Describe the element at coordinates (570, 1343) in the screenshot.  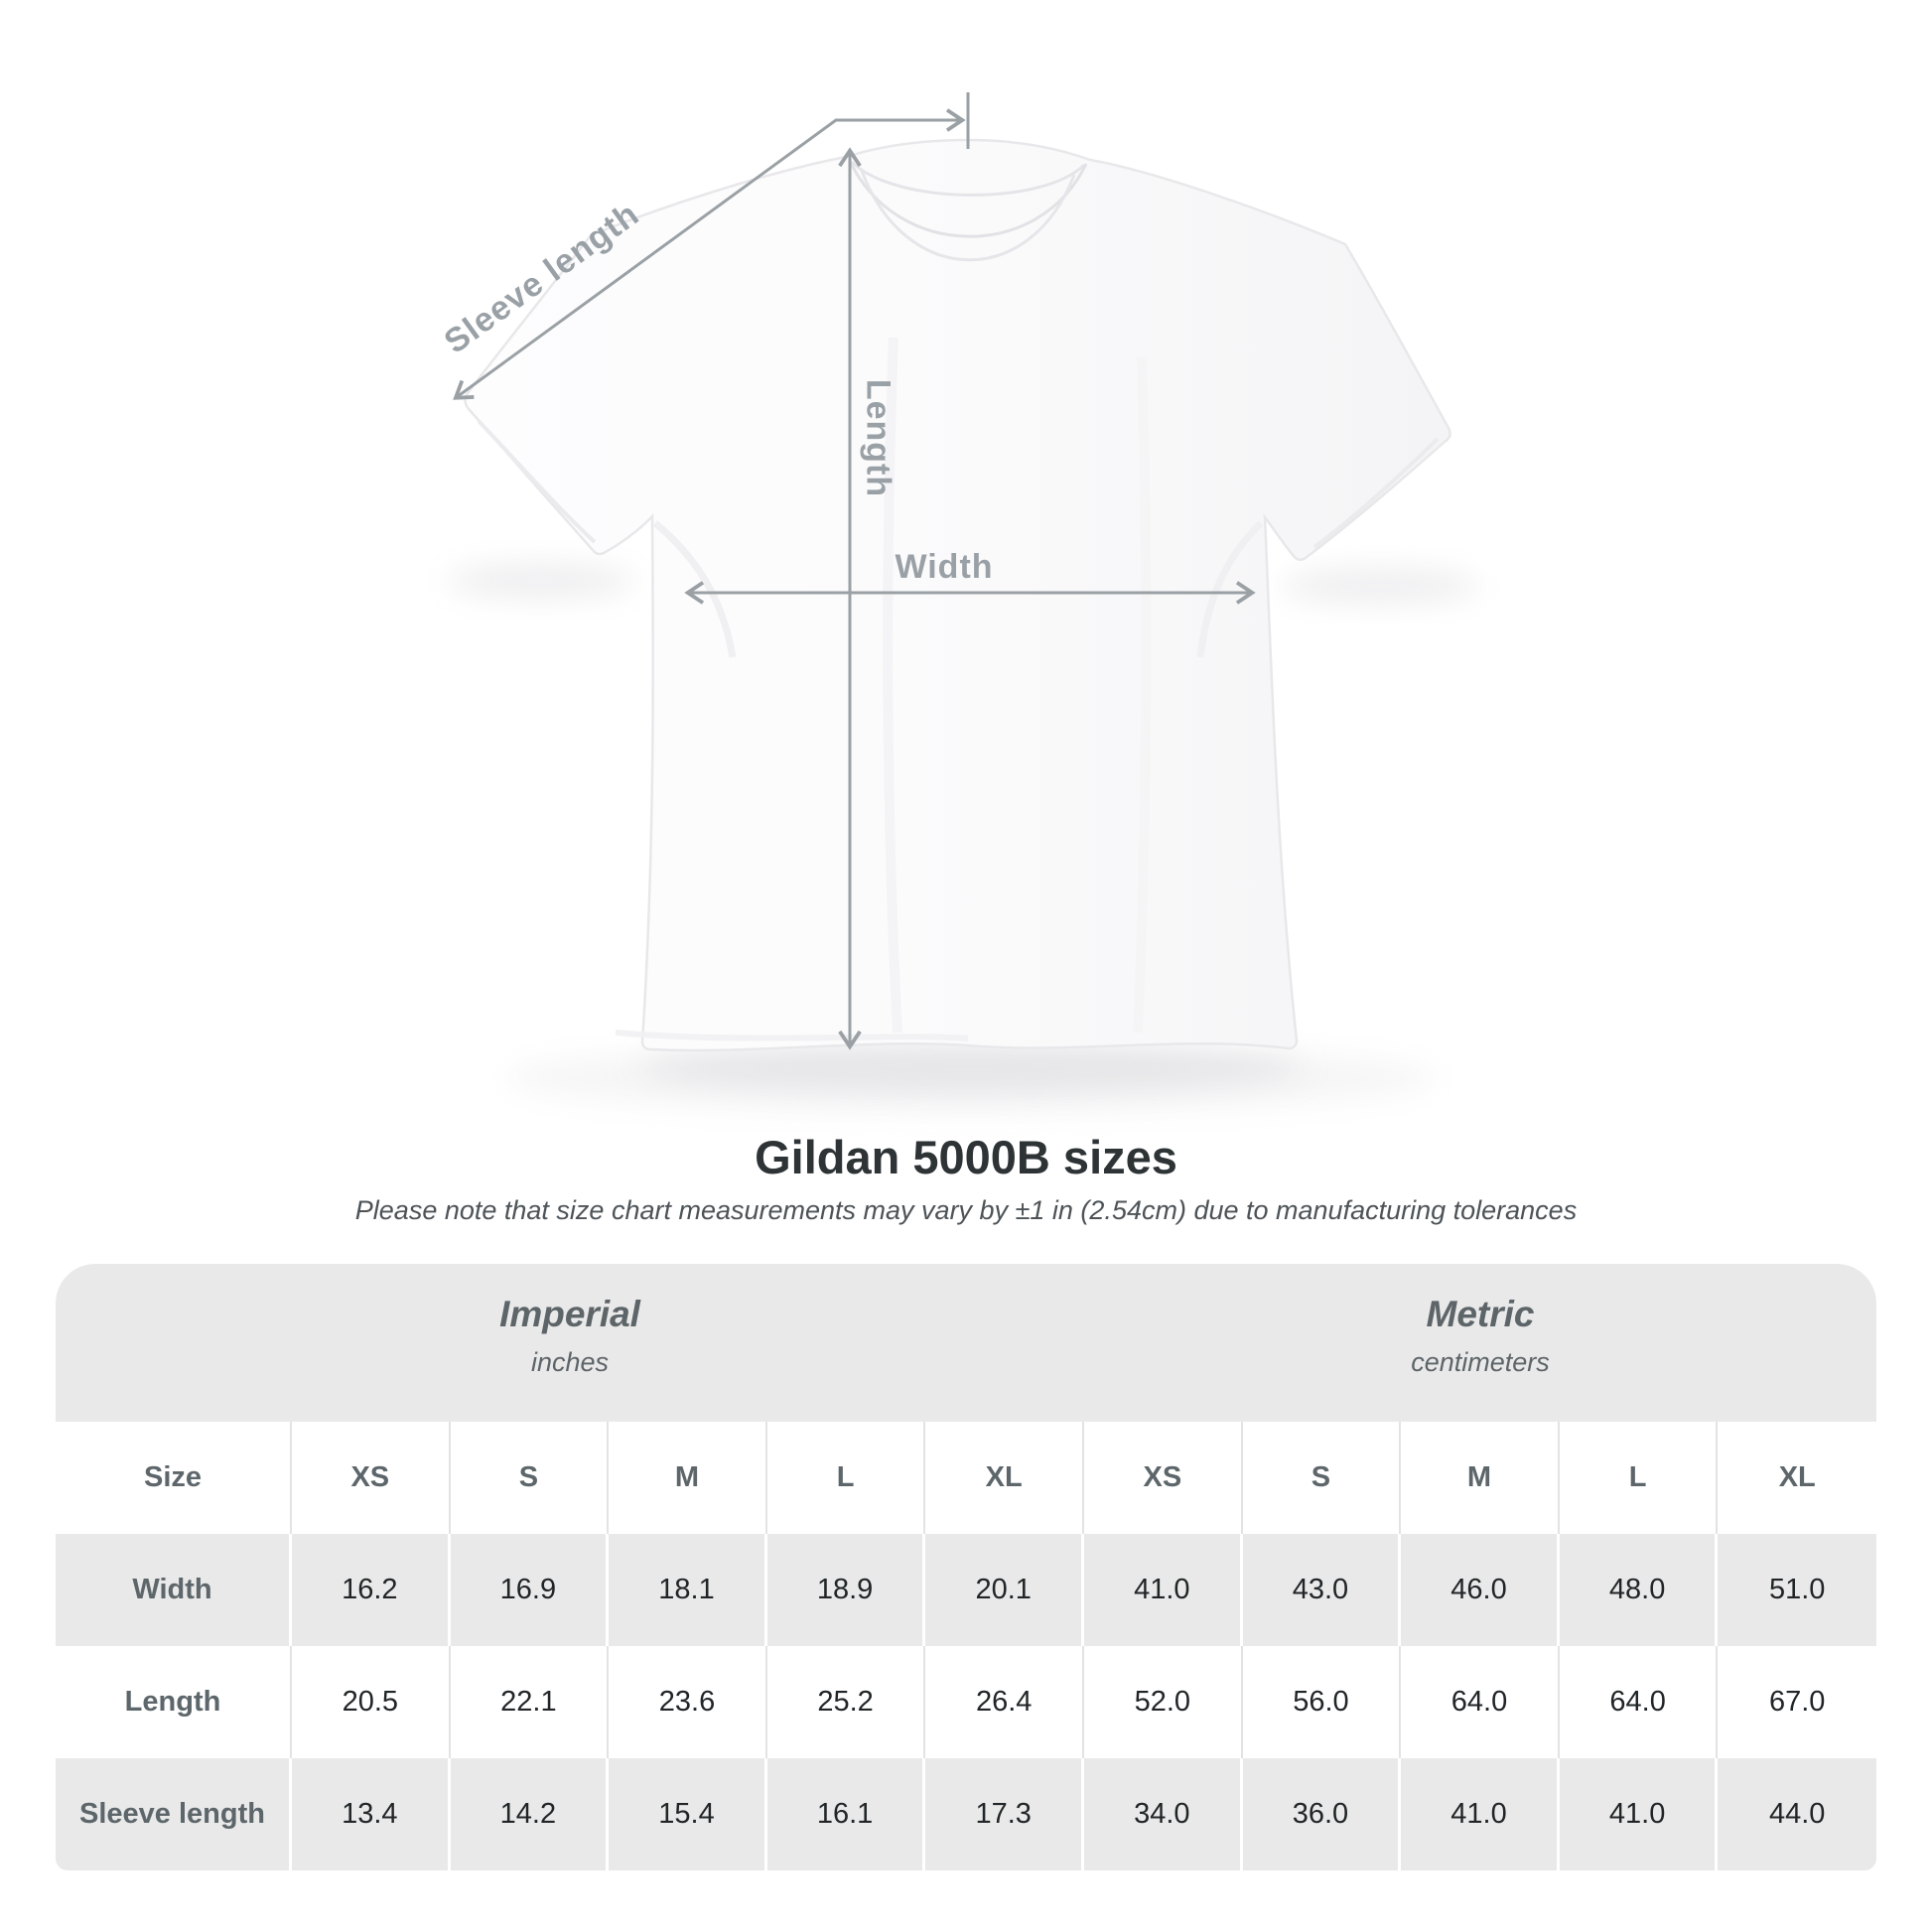
I see `imperial-header-cell: Imperial inches` at that location.